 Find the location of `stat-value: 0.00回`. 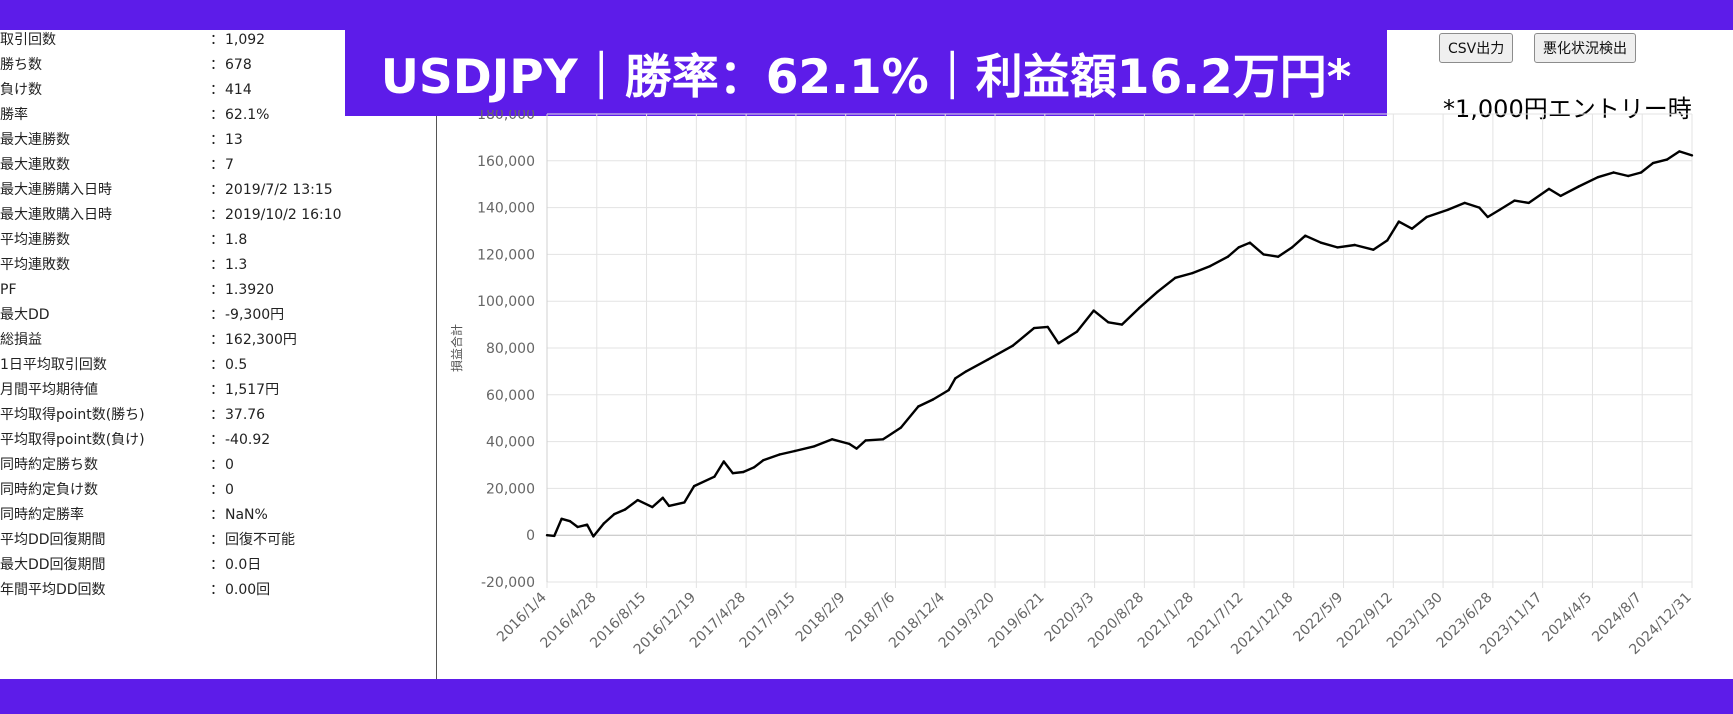

stat-value: 0.00回 is located at coordinates (248, 590).